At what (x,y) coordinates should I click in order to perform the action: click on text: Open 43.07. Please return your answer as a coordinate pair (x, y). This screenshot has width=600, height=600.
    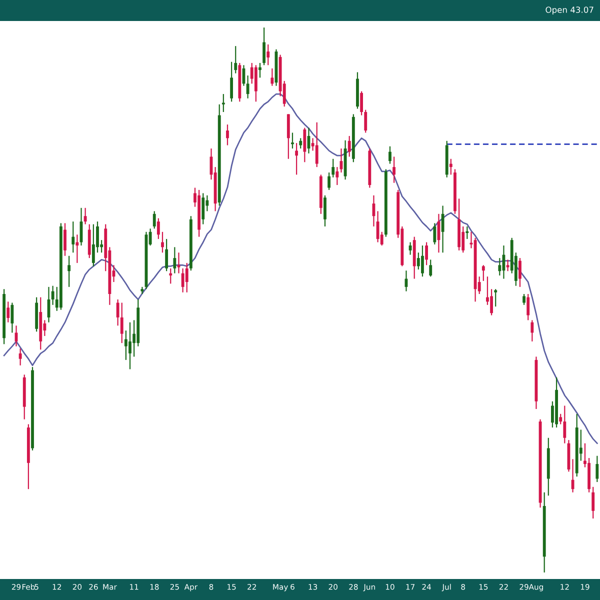
    Looking at the image, I should click on (570, 10).